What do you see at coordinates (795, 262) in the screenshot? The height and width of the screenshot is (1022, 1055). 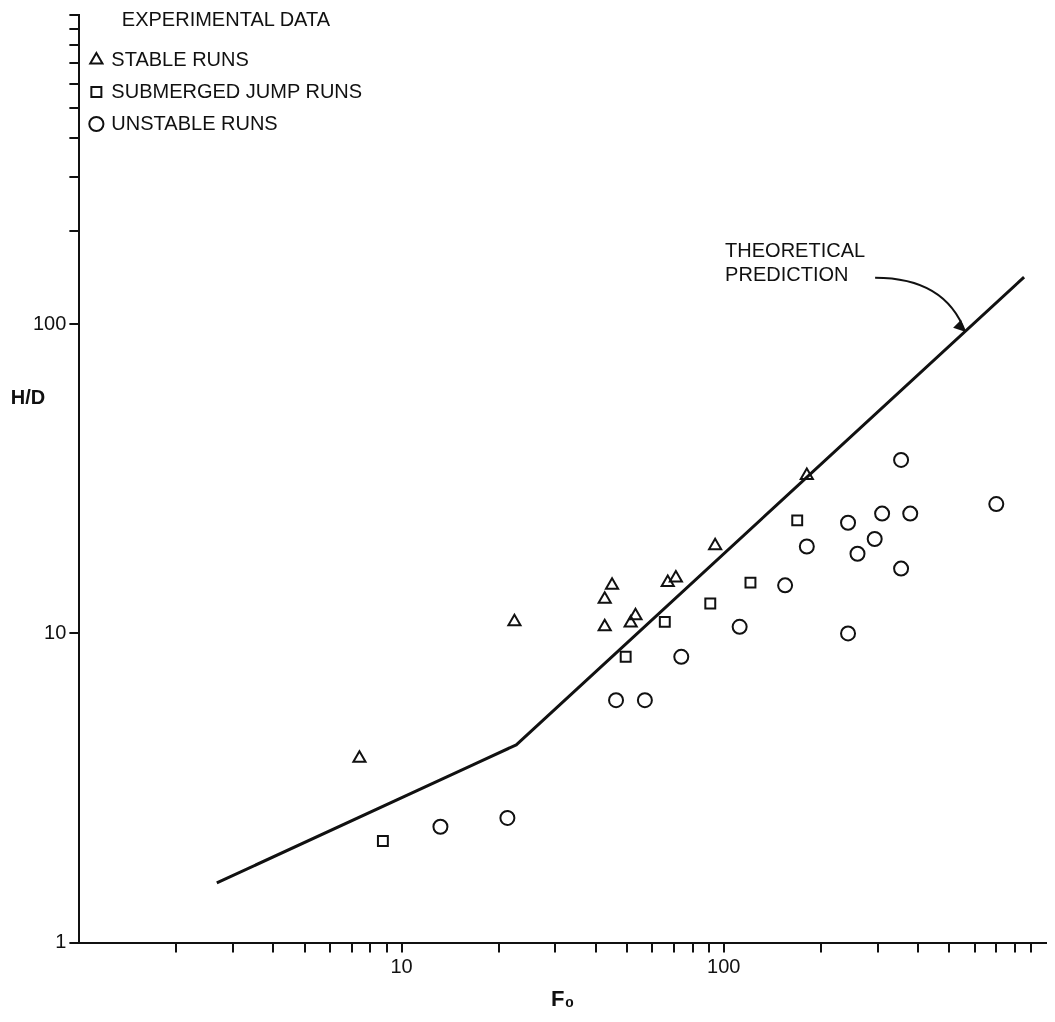 I see `annotation: THEORETICAL PREDICTION` at bounding box center [795, 262].